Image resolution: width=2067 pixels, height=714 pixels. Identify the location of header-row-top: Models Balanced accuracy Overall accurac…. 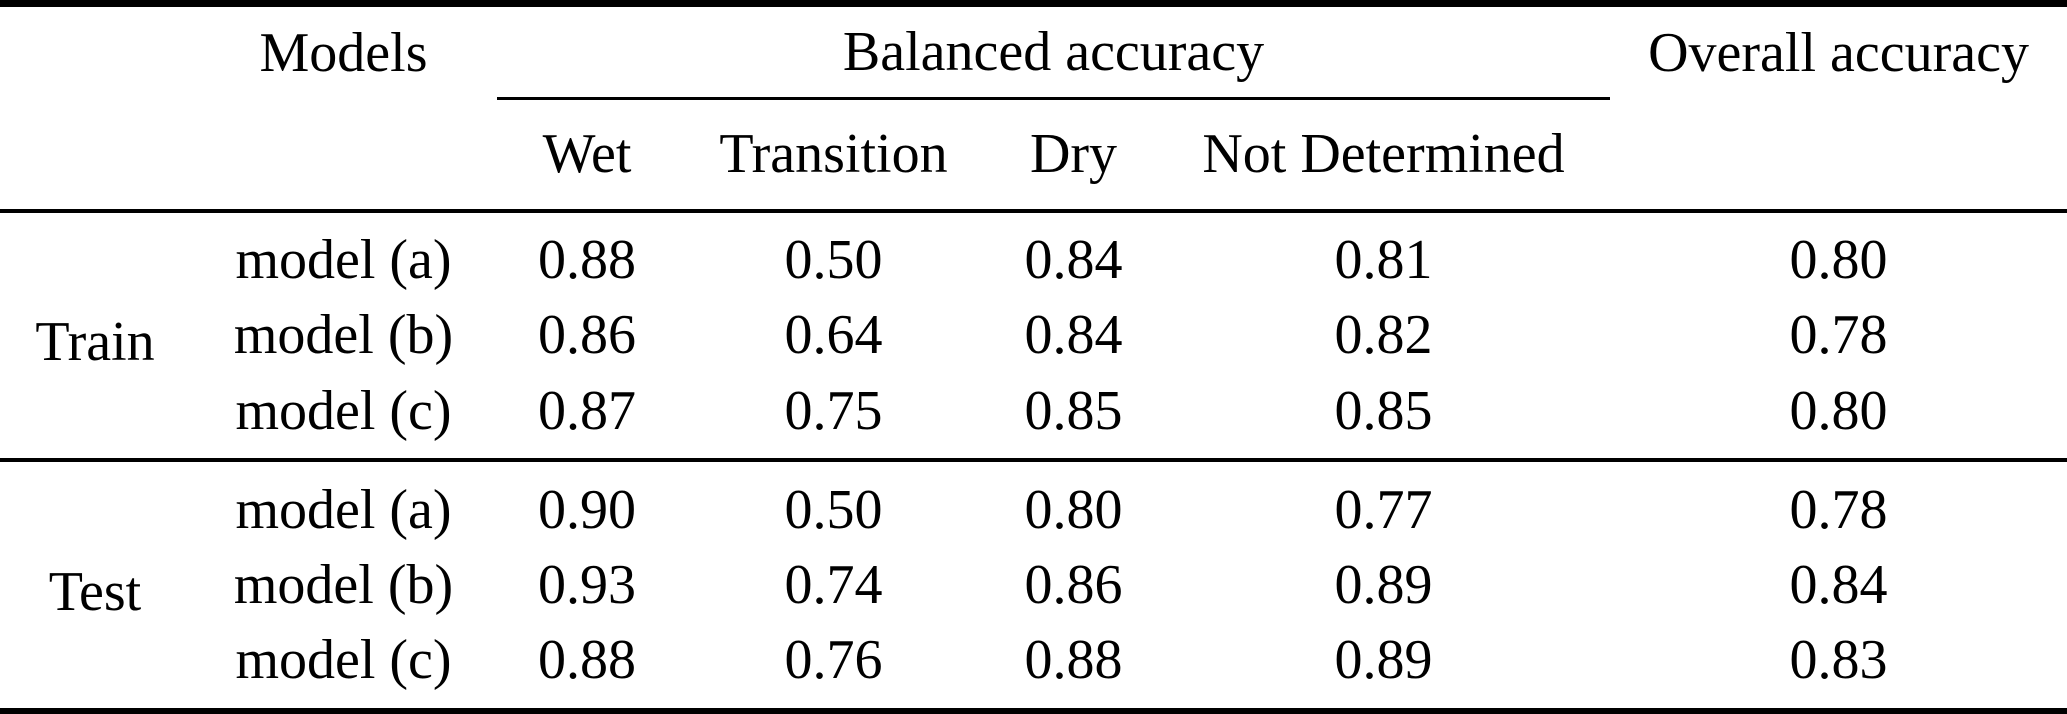
(1033, 51).